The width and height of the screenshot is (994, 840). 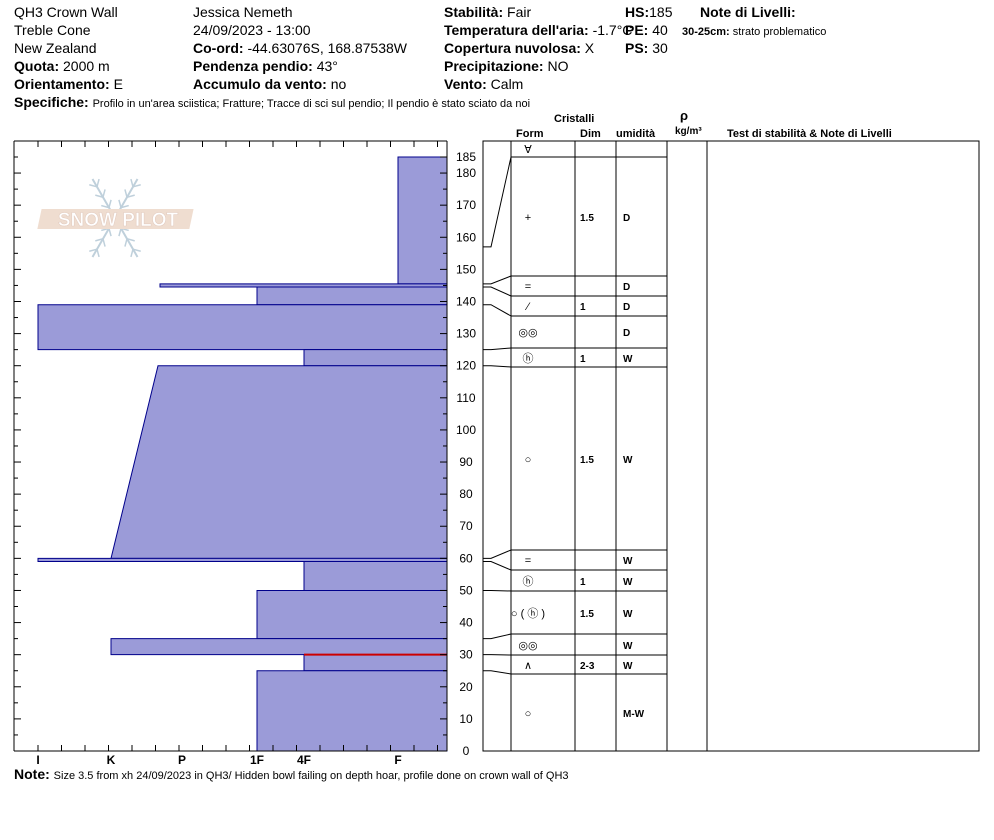 I want to click on wind-loading-value: no, so click(x=338, y=84).